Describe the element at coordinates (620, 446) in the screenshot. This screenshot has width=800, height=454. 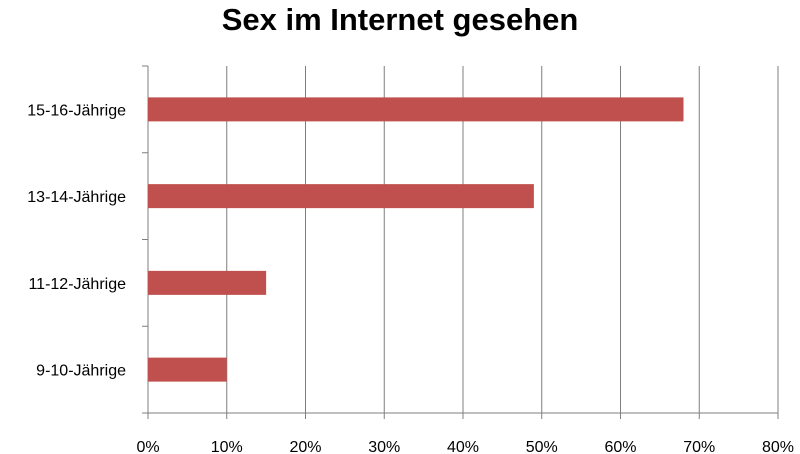
I see `x-tick-label: 60%` at that location.